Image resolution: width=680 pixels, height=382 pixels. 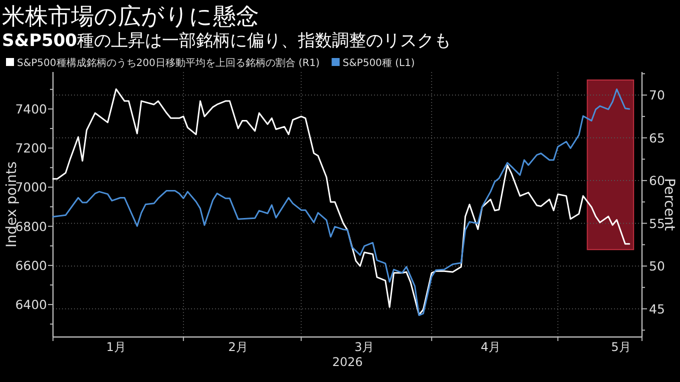 I want to click on y-tick-label: 7200, so click(x=31, y=148).